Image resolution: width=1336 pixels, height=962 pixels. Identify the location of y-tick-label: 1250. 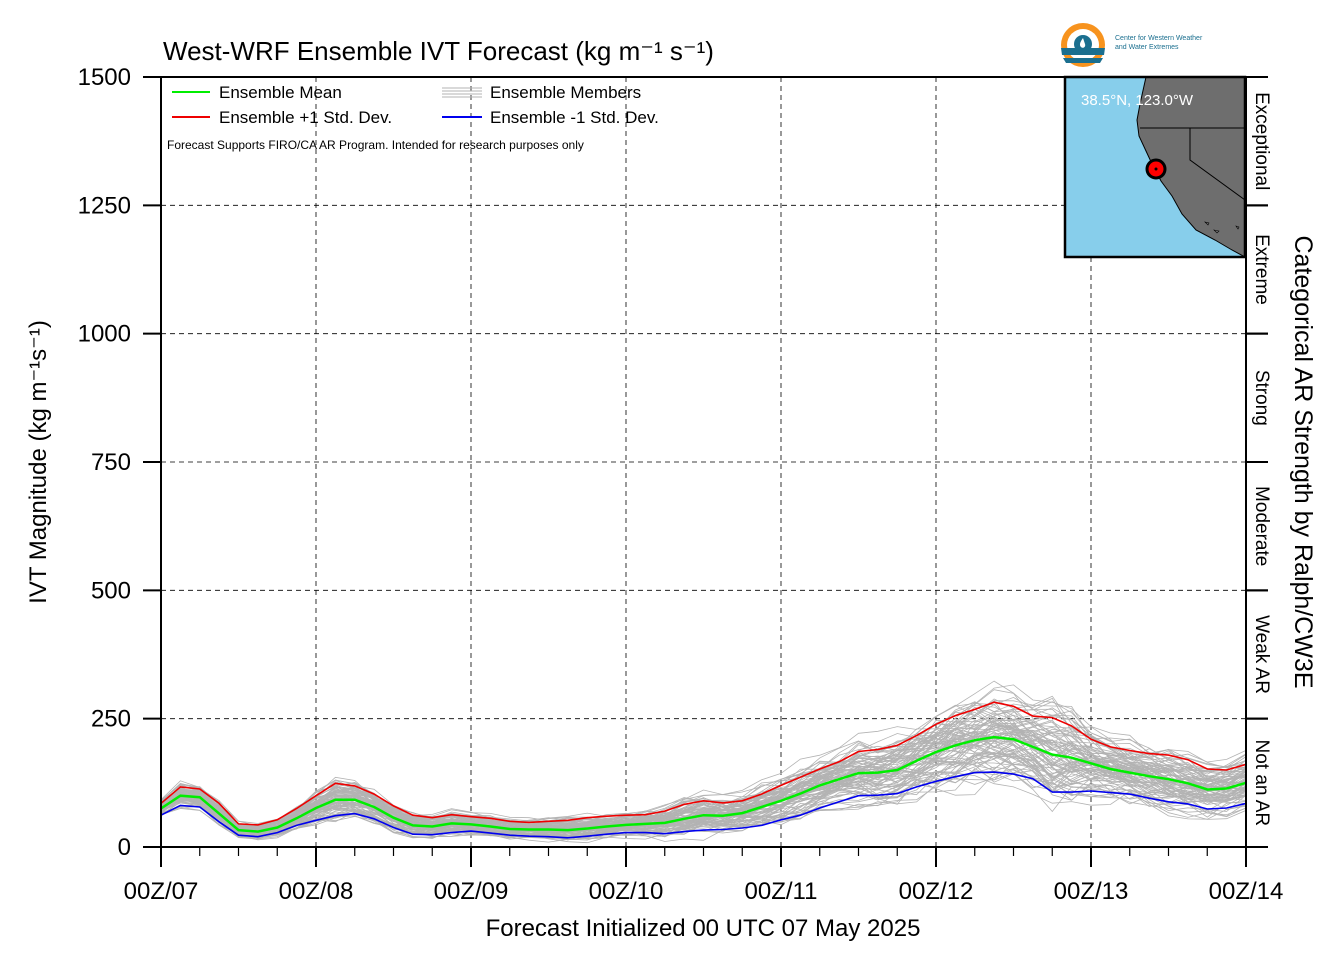
(104, 205).